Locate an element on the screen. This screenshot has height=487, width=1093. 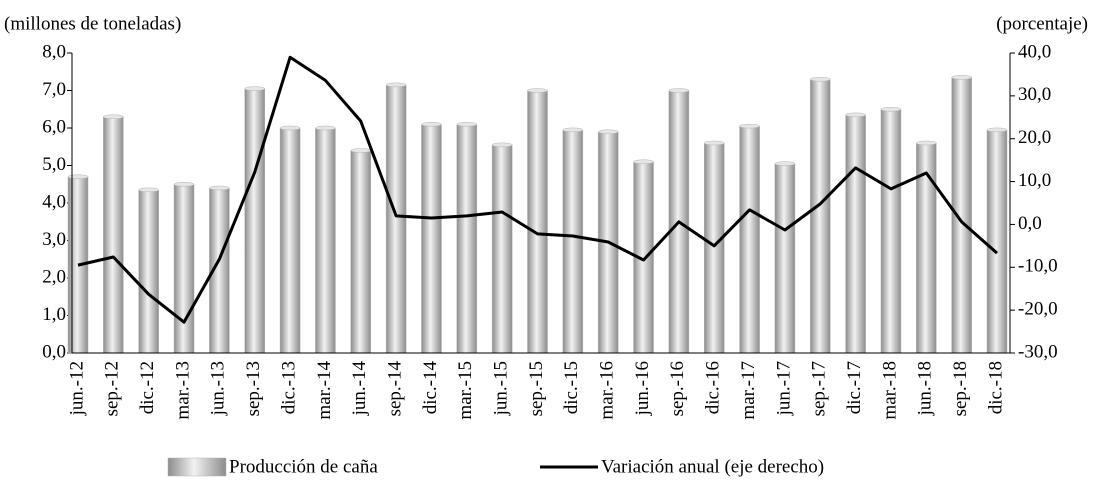
x-tick-label: jun.-17 is located at coordinates (783, 388).